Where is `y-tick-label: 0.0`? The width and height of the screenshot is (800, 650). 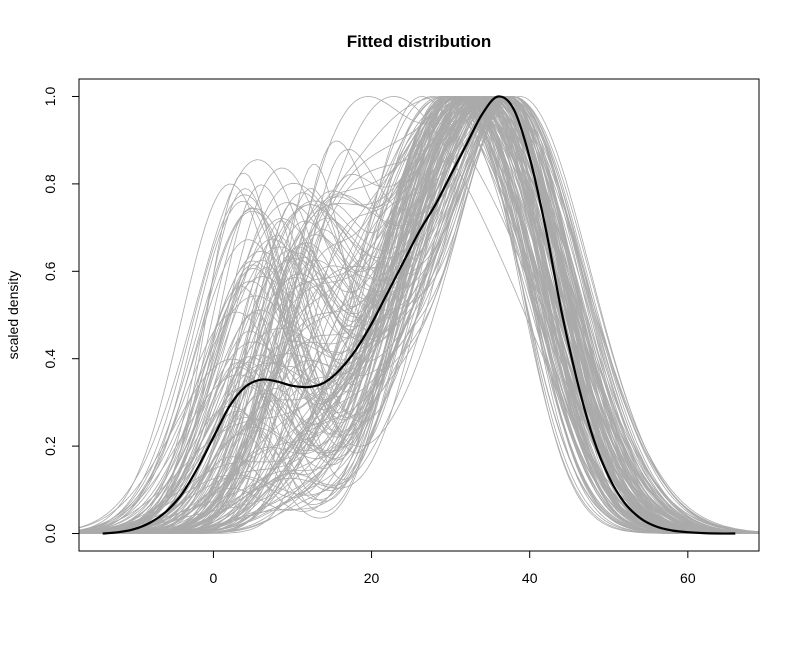 y-tick-label: 0.0 is located at coordinates (50, 534).